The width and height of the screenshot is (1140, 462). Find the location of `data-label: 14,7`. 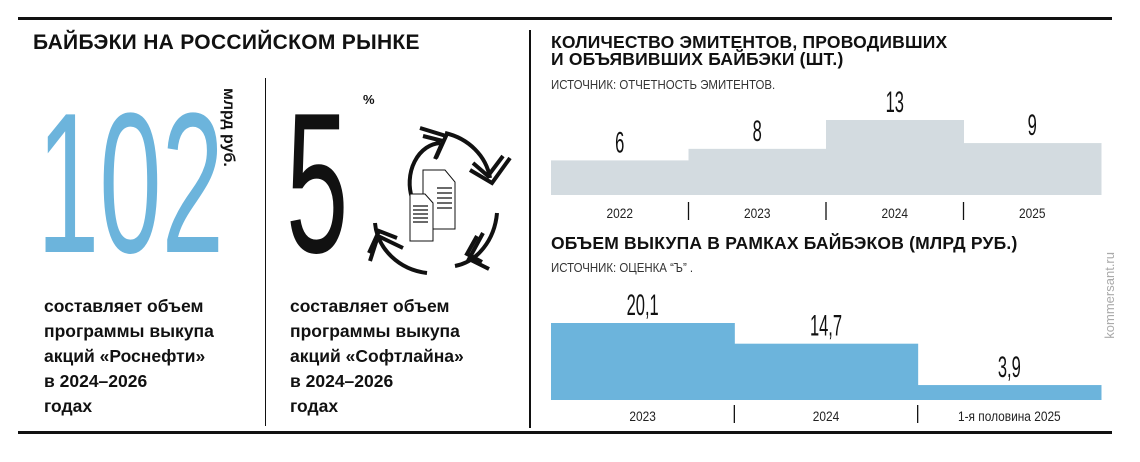

data-label: 14,7 is located at coordinates (826, 326).